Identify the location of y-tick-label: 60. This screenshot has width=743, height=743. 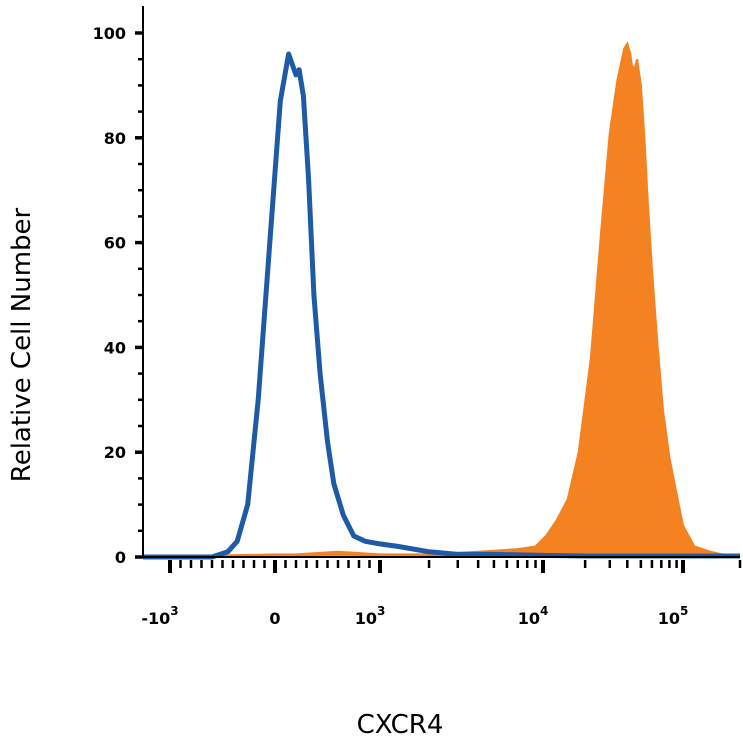
(115, 243).